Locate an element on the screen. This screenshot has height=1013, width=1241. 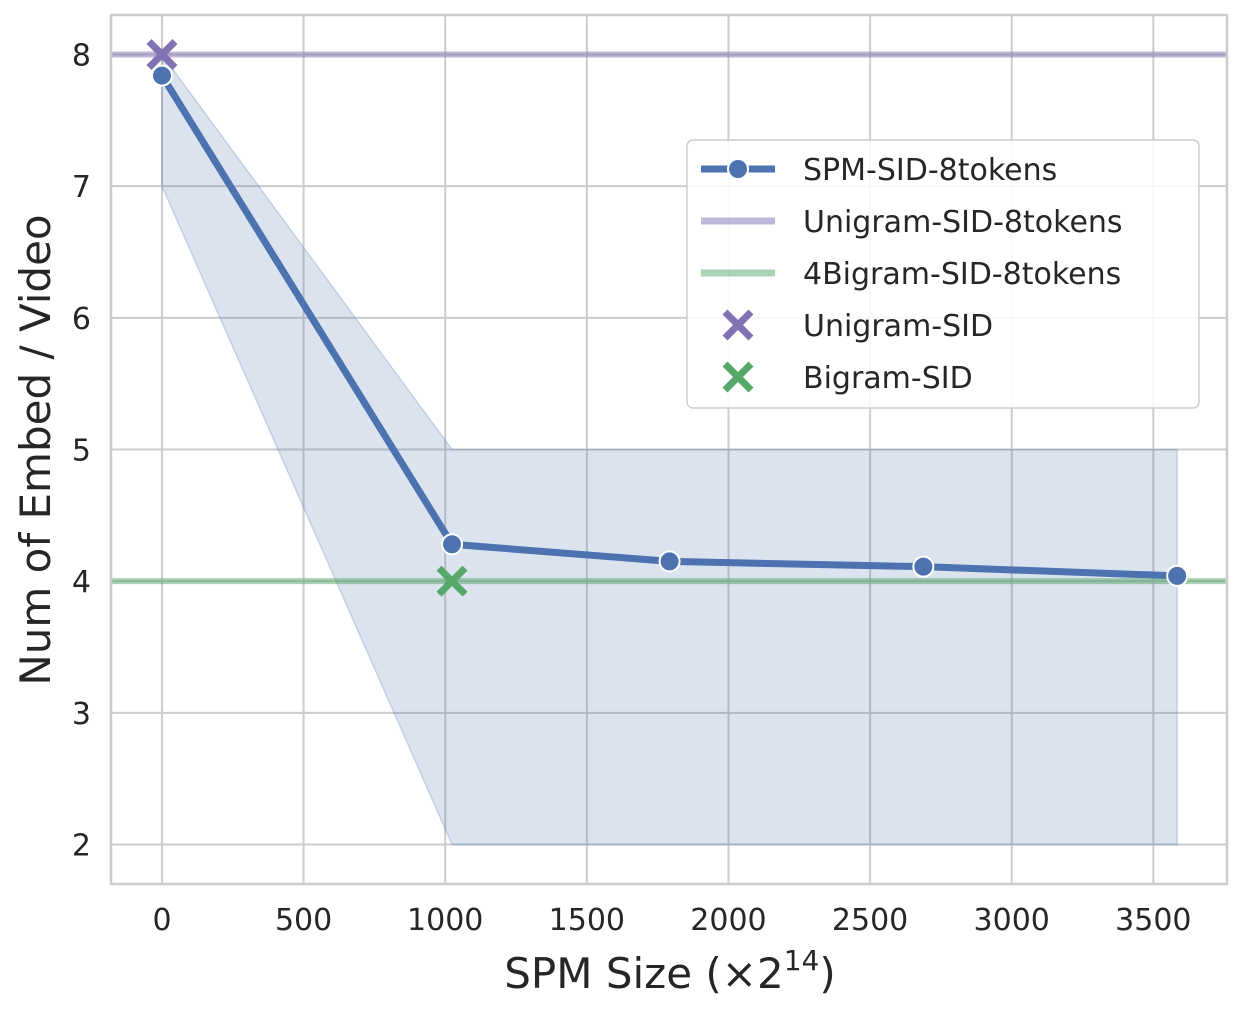
y-tick-label: 4 is located at coordinates (81, 582).